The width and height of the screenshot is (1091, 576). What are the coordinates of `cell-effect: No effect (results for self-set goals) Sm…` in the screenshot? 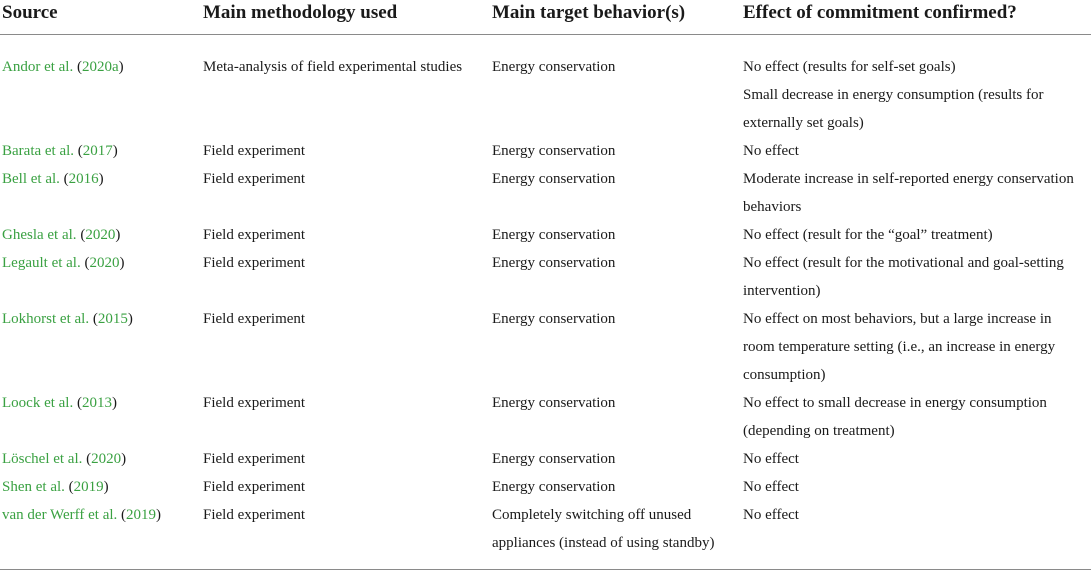 It's located at (917, 86).